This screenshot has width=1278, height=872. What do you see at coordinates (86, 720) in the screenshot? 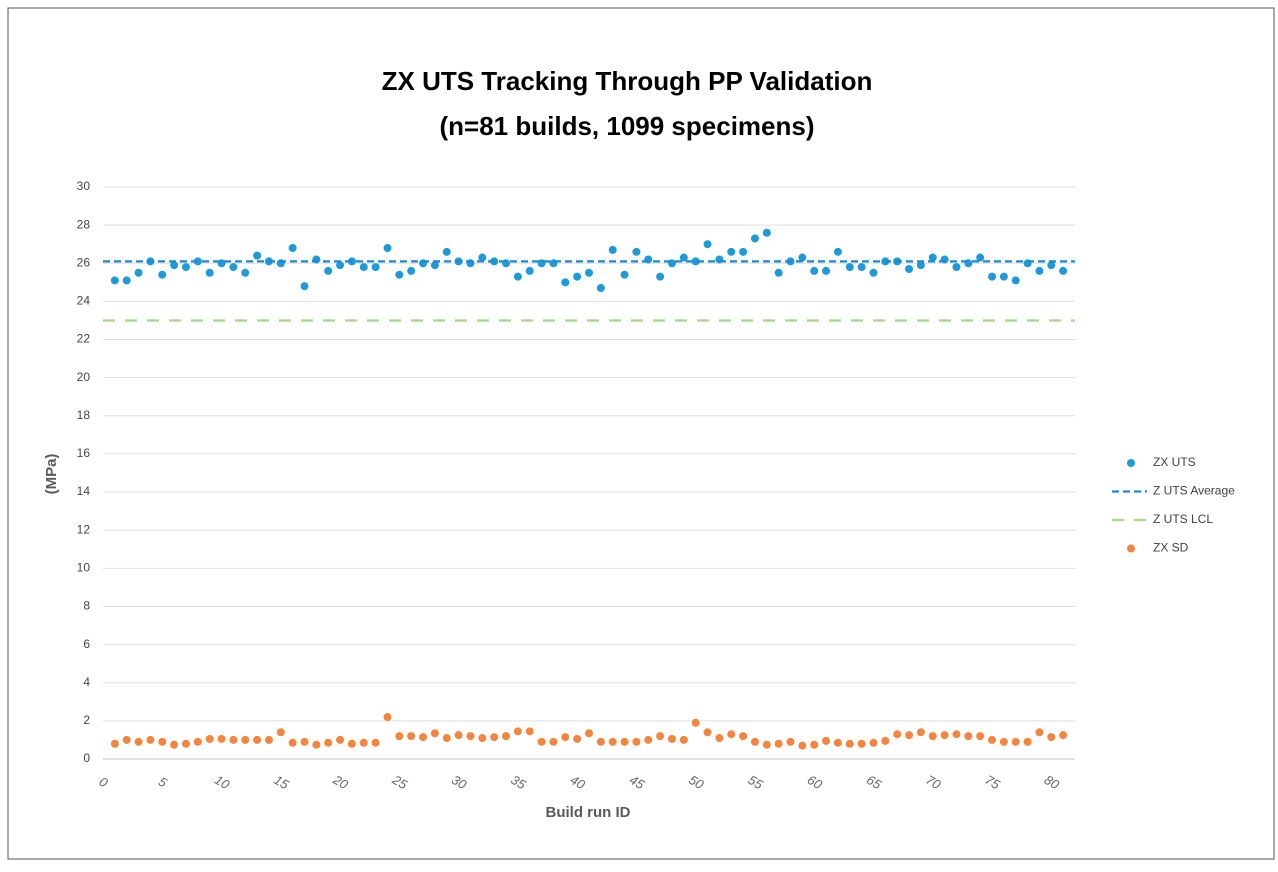
I see `y-tick-label: 2` at bounding box center [86, 720].